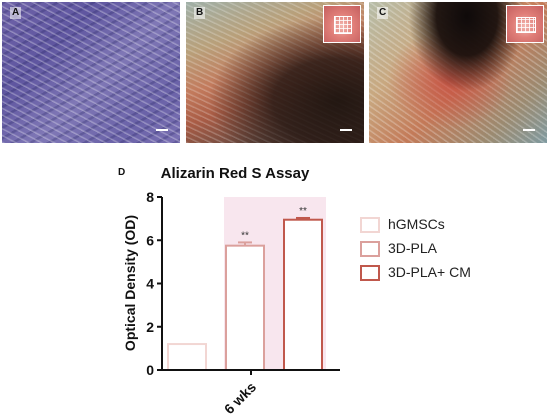 The width and height of the screenshot is (550, 417). Describe the element at coordinates (458, 72) in the screenshot. I see `panel-c-micrograph: C` at that location.